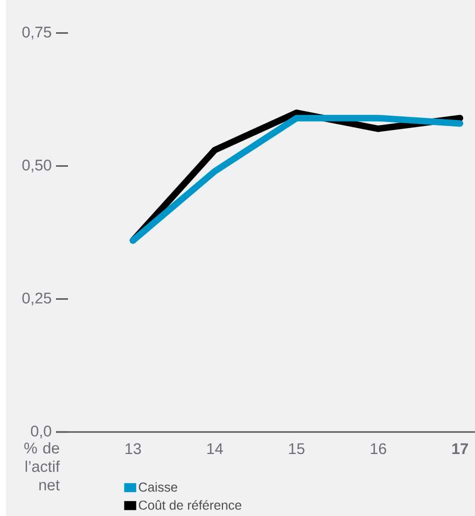  Describe the element at coordinates (460, 448) in the screenshot. I see `x-tick-label: 17` at that location.